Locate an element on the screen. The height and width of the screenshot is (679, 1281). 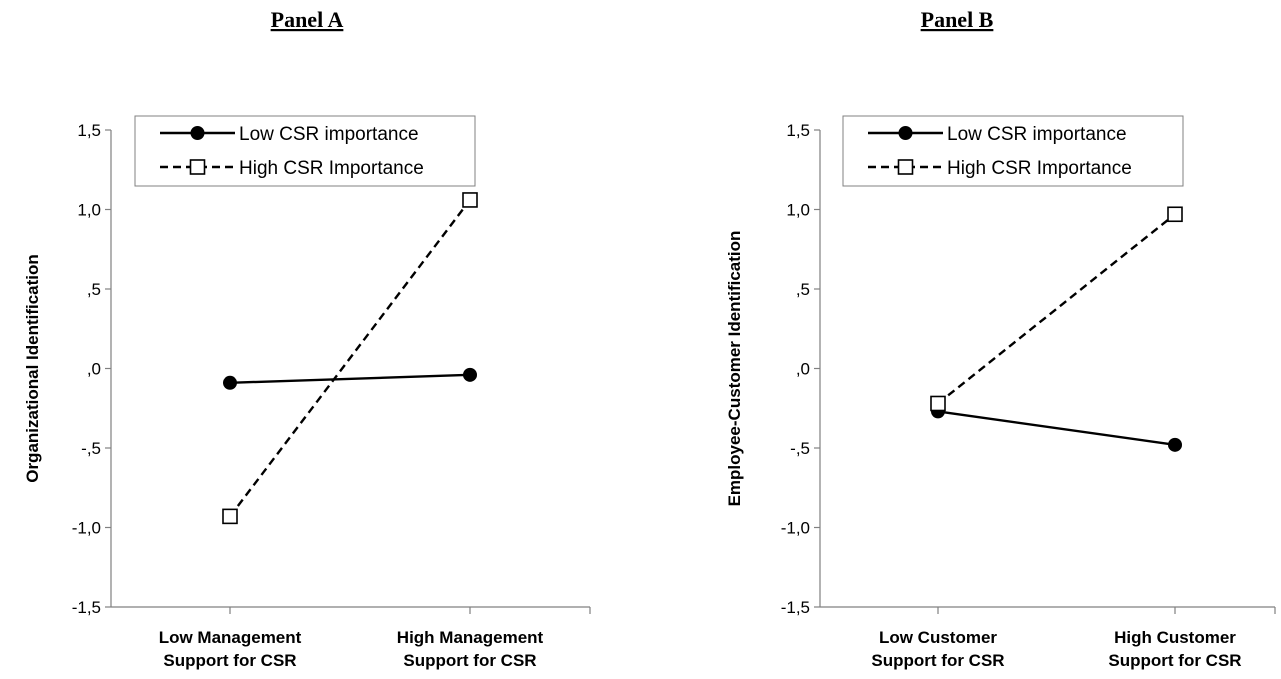
panel-b-category-label: Low Customer is located at coordinates (938, 637).